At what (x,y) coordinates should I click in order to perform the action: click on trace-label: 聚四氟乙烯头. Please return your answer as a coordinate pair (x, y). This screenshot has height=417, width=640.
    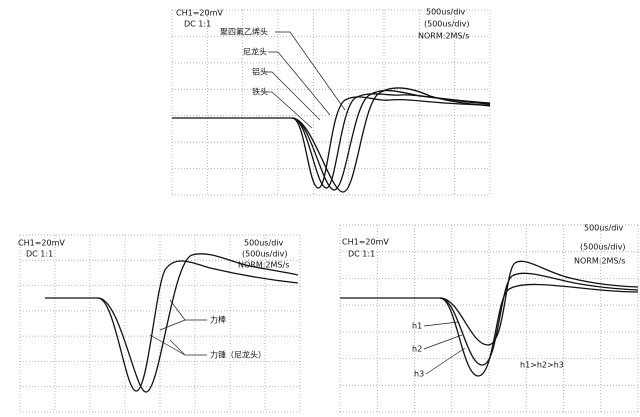
    Looking at the image, I should click on (244, 32).